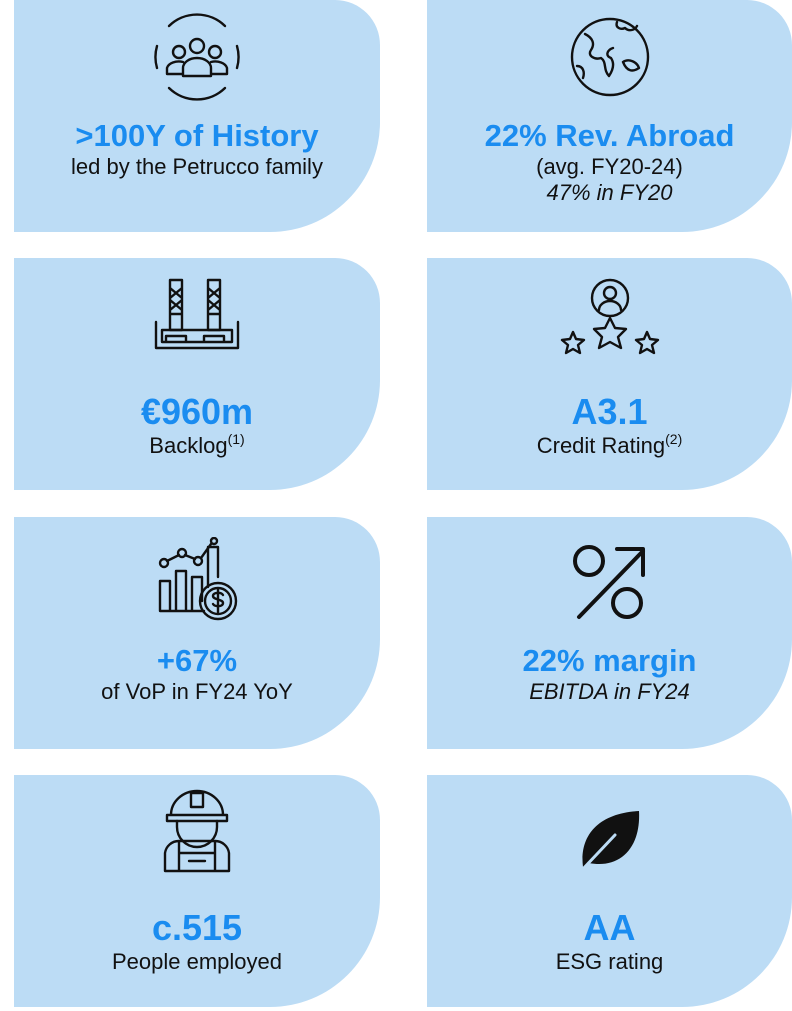 This screenshot has height=1011, width=792. I want to click on card: A3.1 Credit Rating(2), so click(609, 374).